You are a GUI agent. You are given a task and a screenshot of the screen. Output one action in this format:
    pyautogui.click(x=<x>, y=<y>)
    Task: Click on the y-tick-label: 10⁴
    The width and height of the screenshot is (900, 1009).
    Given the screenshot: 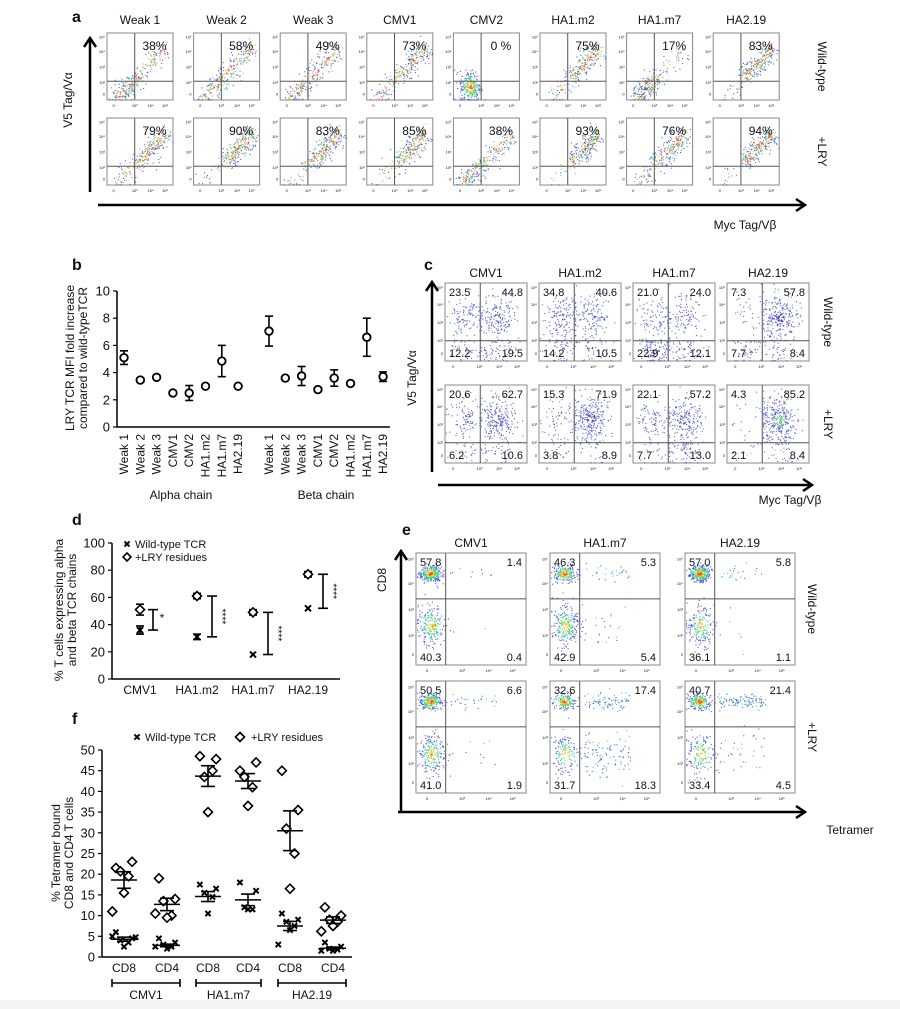 What is the action you would take?
    pyautogui.click(x=448, y=136)
    